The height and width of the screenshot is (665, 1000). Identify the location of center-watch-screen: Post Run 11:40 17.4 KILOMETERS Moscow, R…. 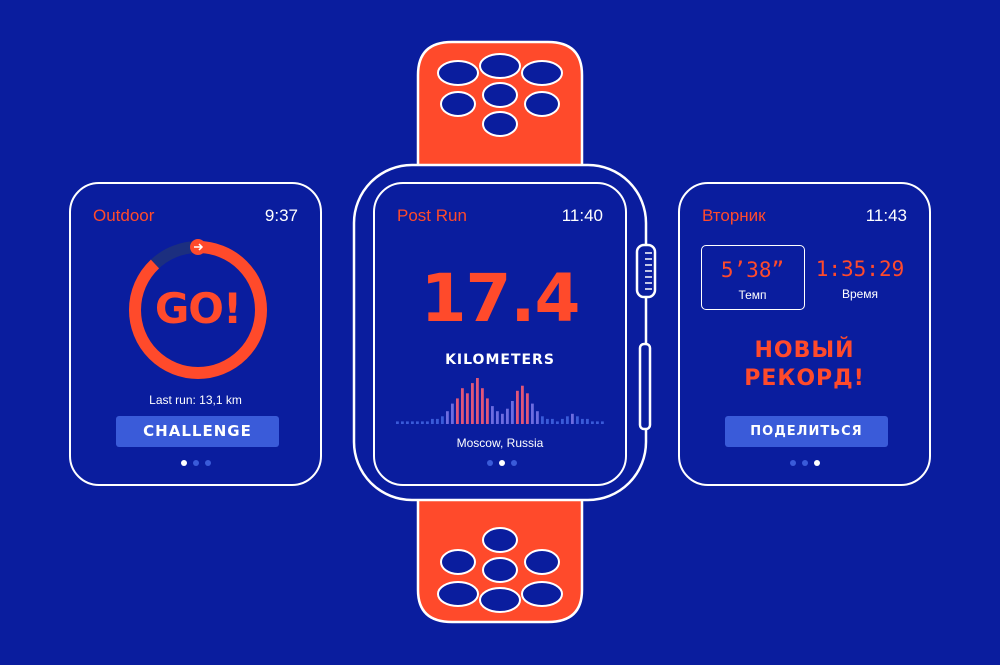
(500, 334).